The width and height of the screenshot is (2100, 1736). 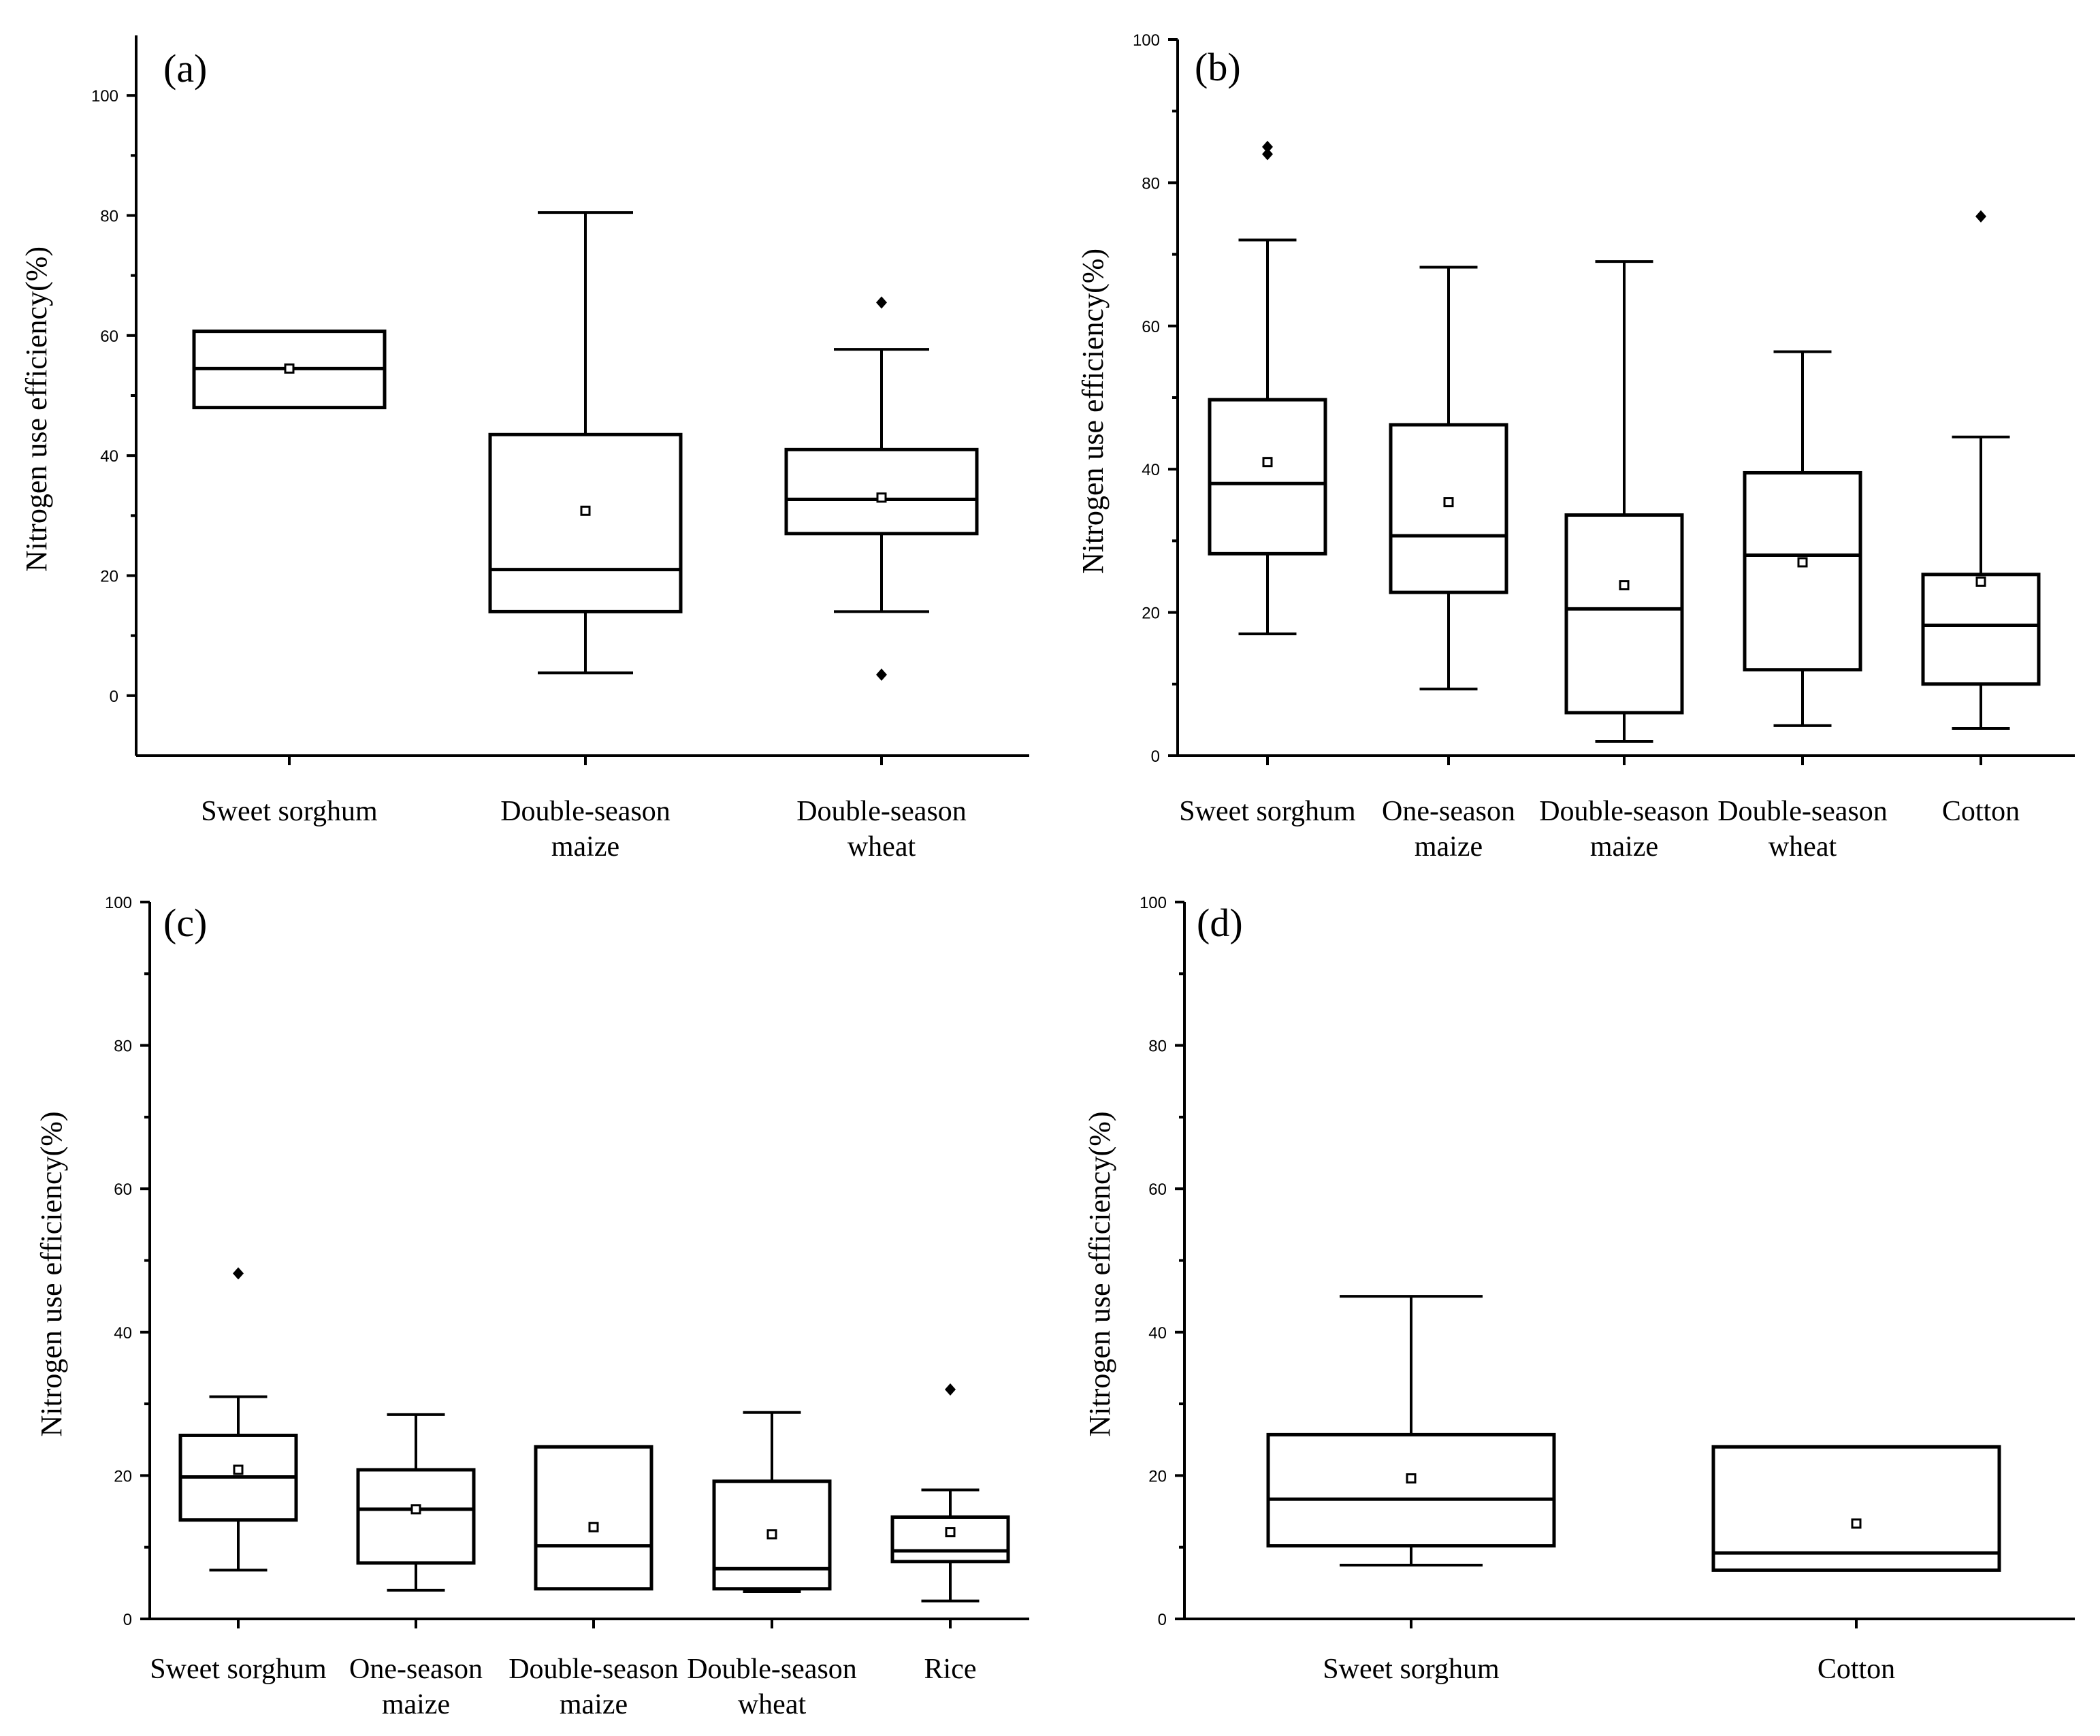 What do you see at coordinates (185, 68) in the screenshot?
I see `panel-label: (a)` at bounding box center [185, 68].